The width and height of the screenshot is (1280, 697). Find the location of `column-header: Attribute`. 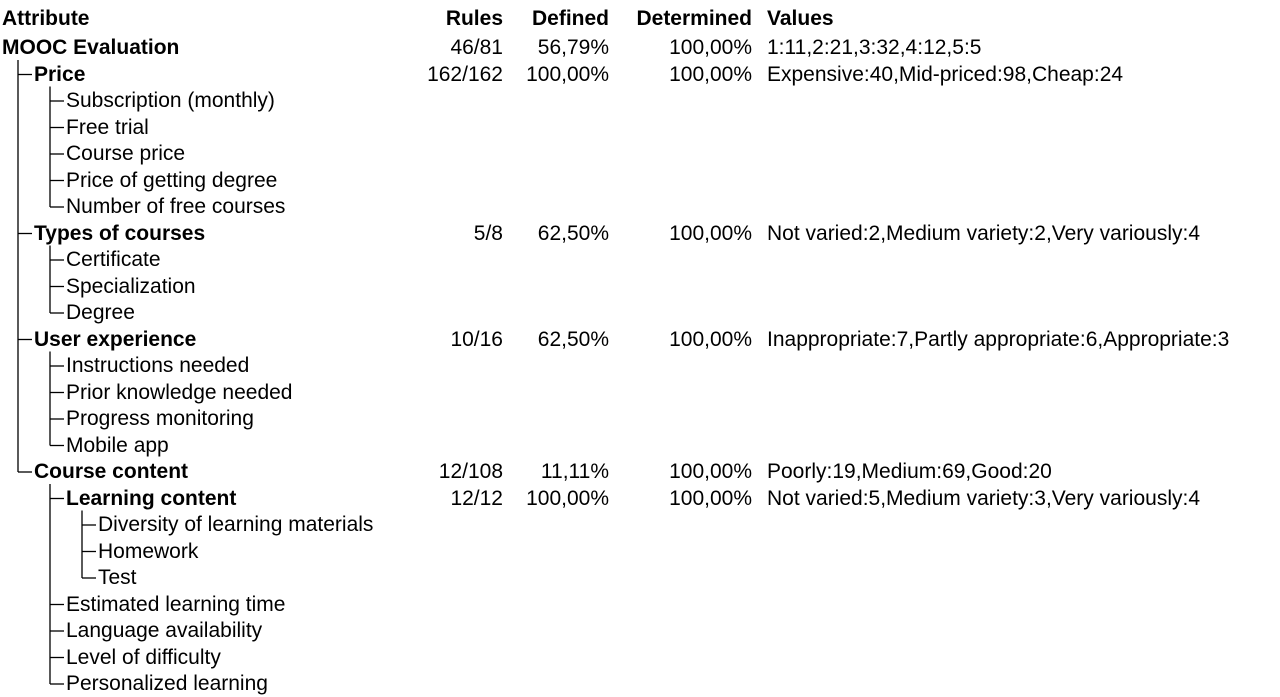

column-header: Attribute is located at coordinates (46, 18).